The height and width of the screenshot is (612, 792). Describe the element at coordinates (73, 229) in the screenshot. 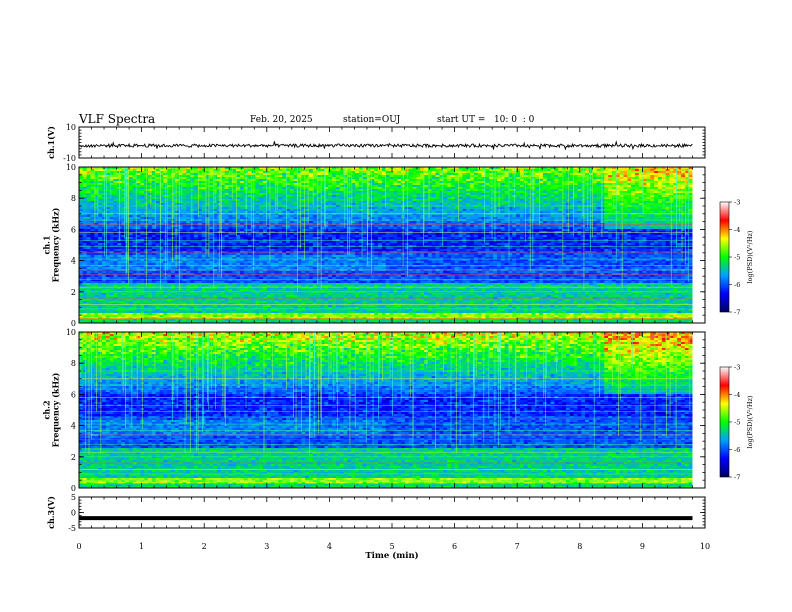

I see `ch1-spectrogram-y-tick-label: 6` at that location.